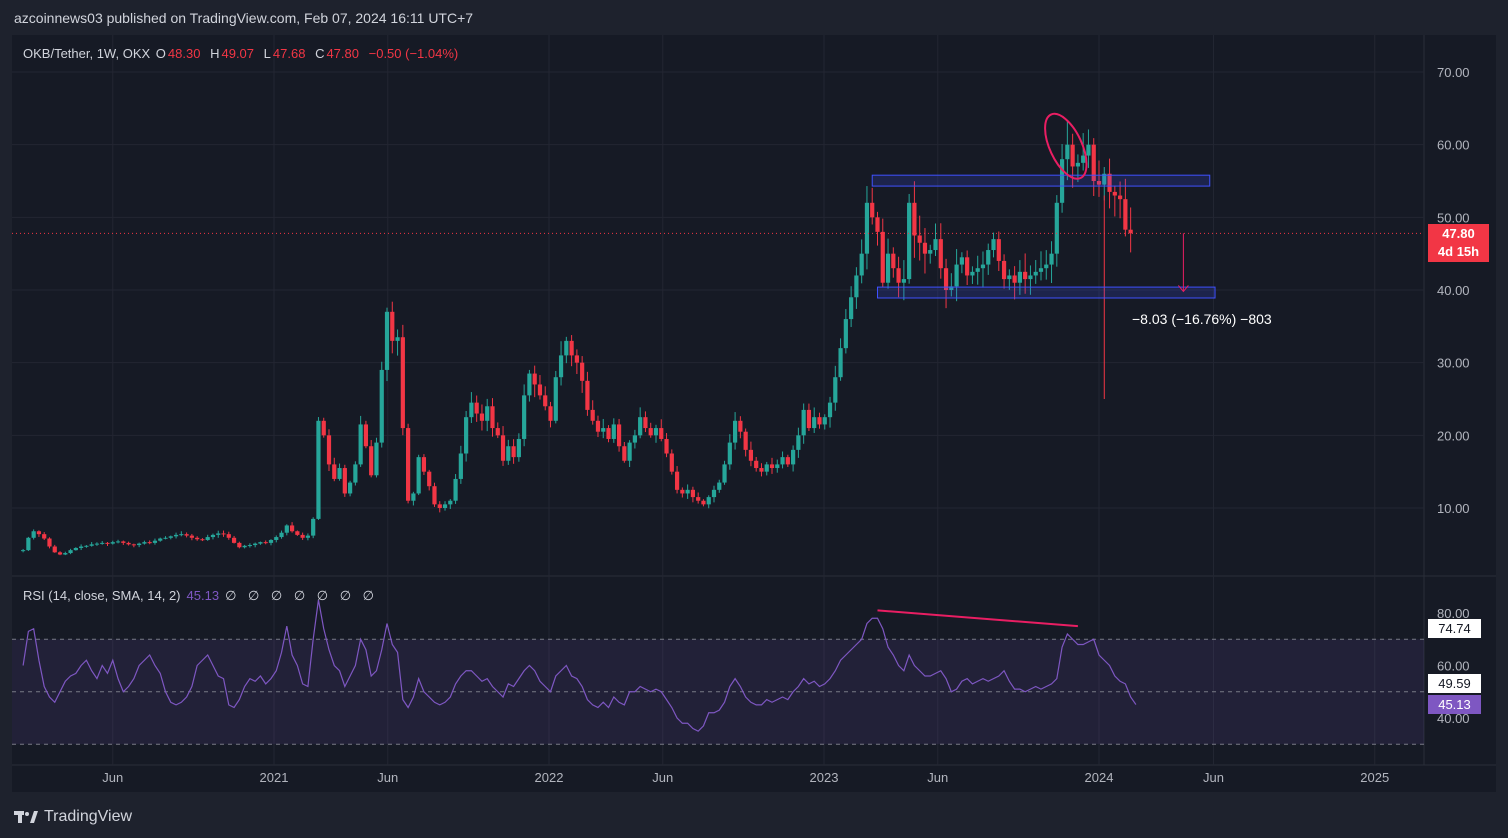 The image size is (1508, 838). What do you see at coordinates (1454, 704) in the screenshot?
I see `rsi-current-tag: 45.13` at bounding box center [1454, 704].